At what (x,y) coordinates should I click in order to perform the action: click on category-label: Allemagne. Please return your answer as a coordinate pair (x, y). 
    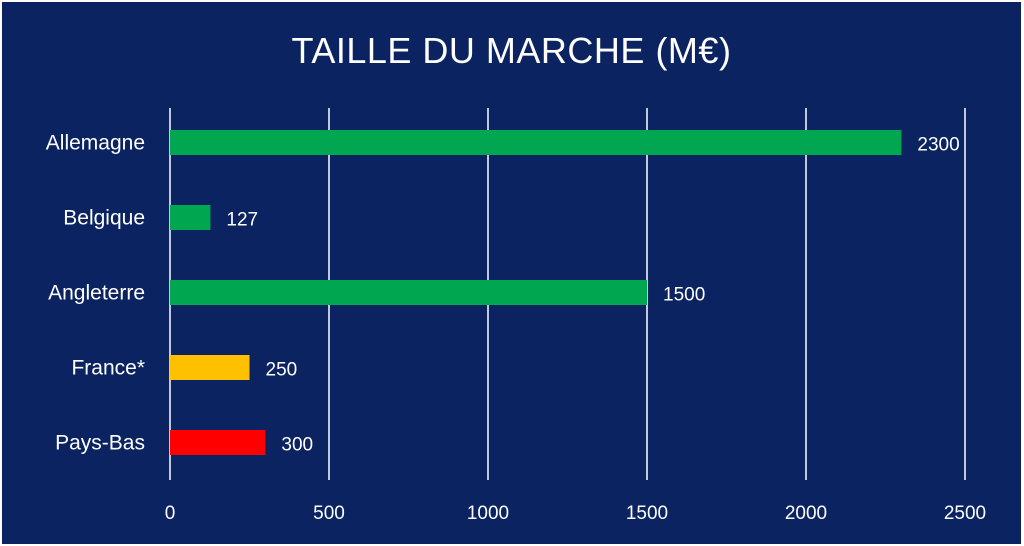
    Looking at the image, I should click on (95, 143).